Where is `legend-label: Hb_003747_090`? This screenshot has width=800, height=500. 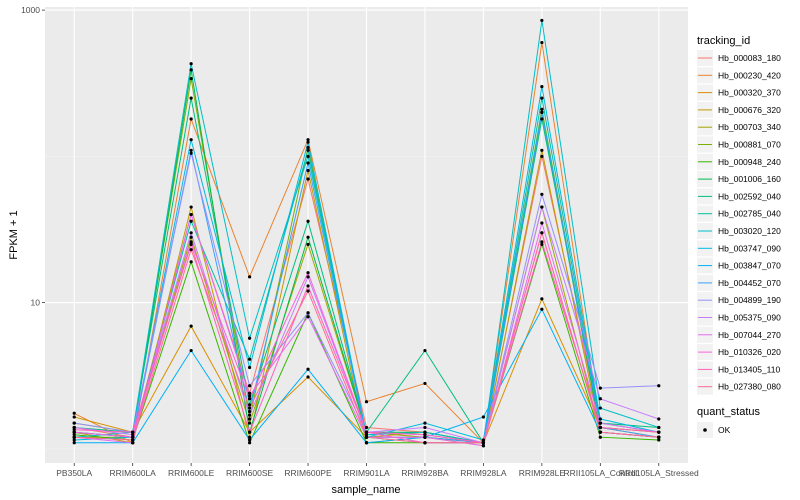
legend-label: Hb_003747_090 is located at coordinates (749, 248).